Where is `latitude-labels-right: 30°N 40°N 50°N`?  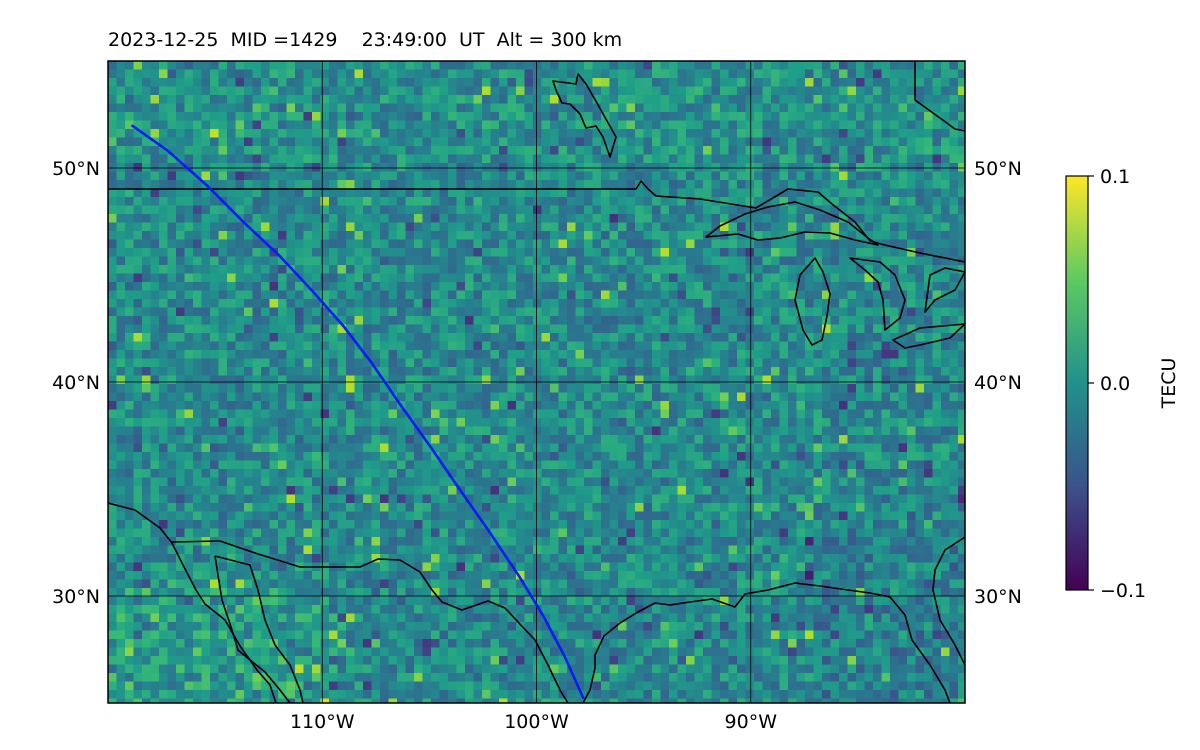
latitude-labels-right: 30°N 40°N 50°N is located at coordinates (998, 383).